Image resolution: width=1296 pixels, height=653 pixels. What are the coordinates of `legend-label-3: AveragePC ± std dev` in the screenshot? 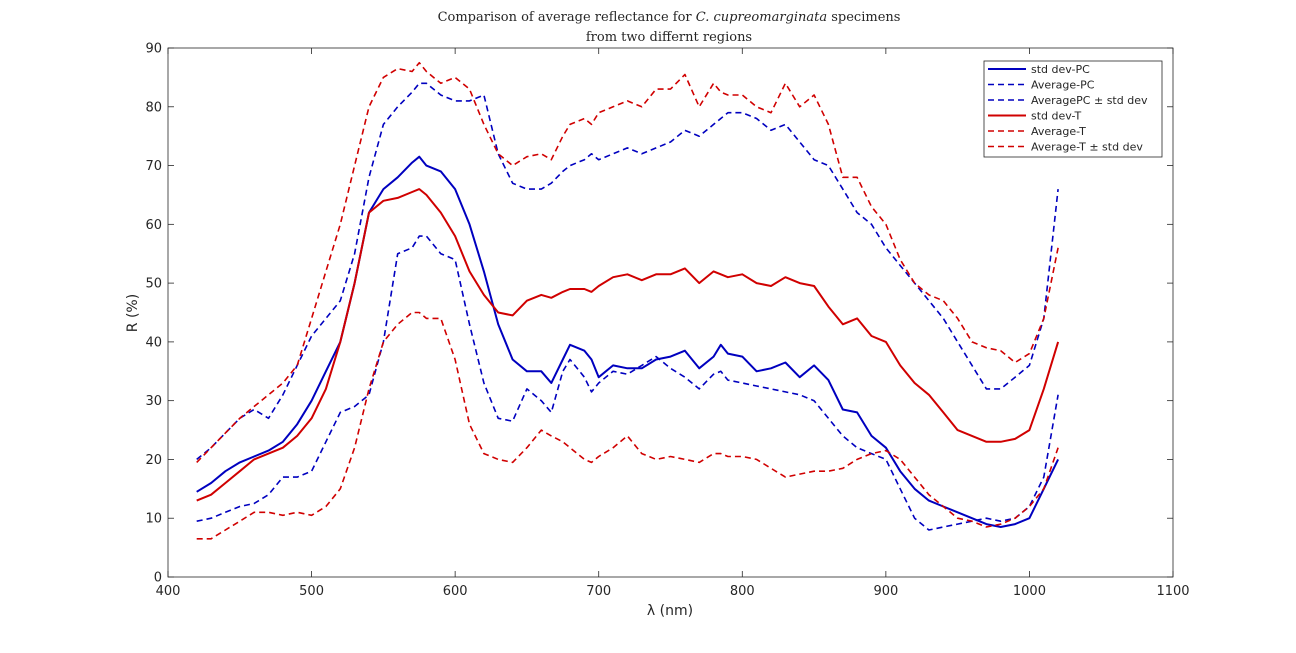 It's located at (1089, 100).